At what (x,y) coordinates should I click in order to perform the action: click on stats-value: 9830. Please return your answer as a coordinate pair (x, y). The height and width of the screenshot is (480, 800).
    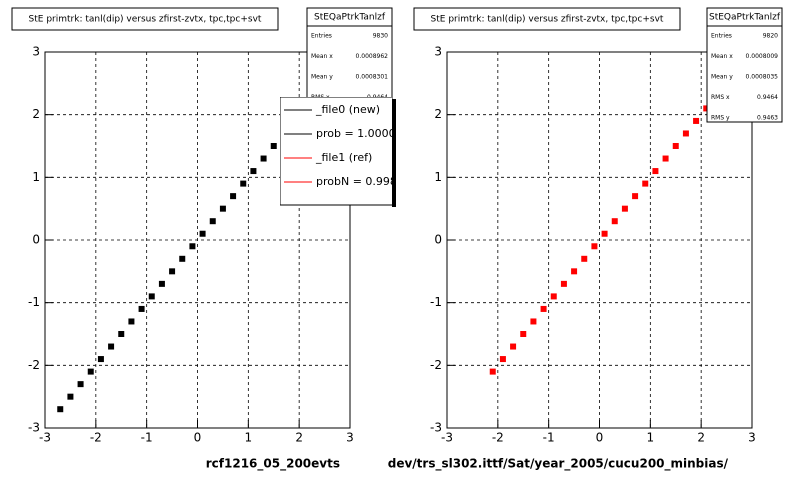
    Looking at the image, I should click on (380, 36).